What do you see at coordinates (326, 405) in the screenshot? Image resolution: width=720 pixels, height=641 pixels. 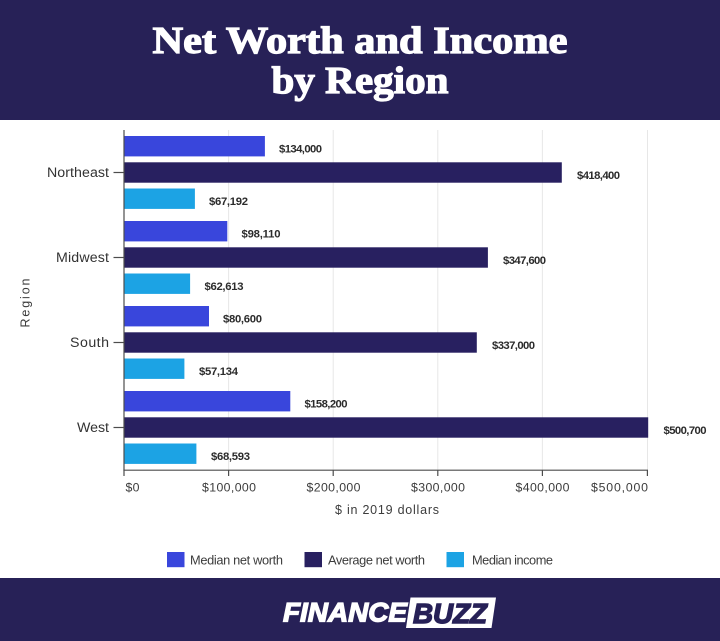 I see `svg-text: $158,200` at bounding box center [326, 405].